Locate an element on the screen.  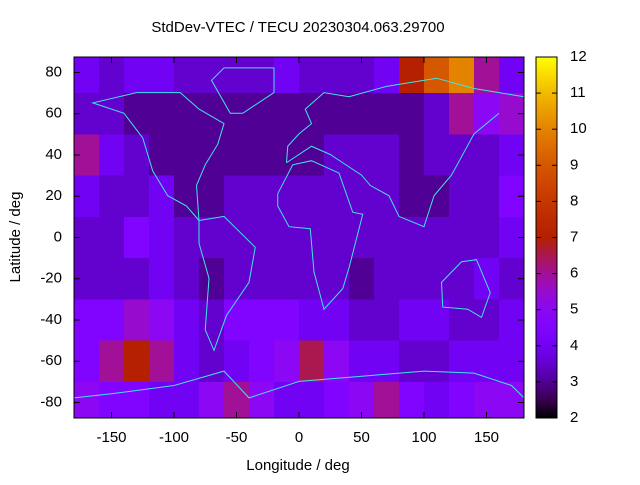
x-tick-label: -150 is located at coordinates (111, 437).